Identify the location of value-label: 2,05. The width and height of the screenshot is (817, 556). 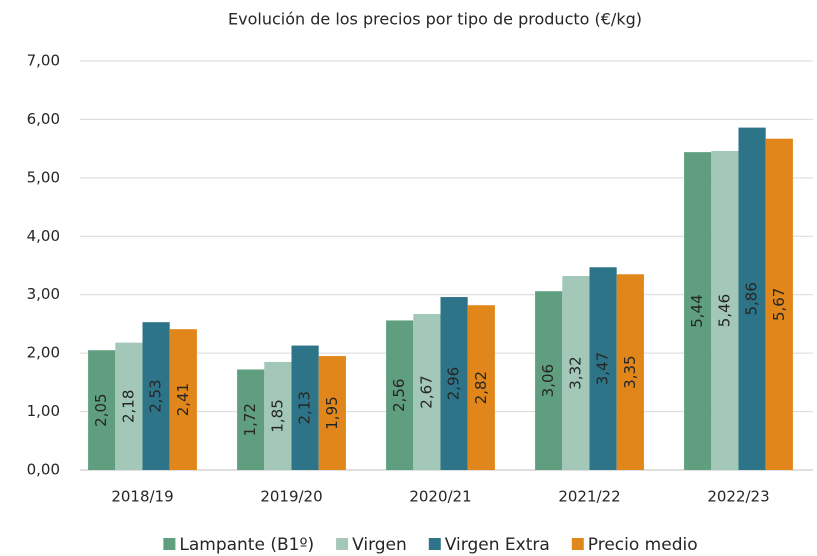
(101, 409).